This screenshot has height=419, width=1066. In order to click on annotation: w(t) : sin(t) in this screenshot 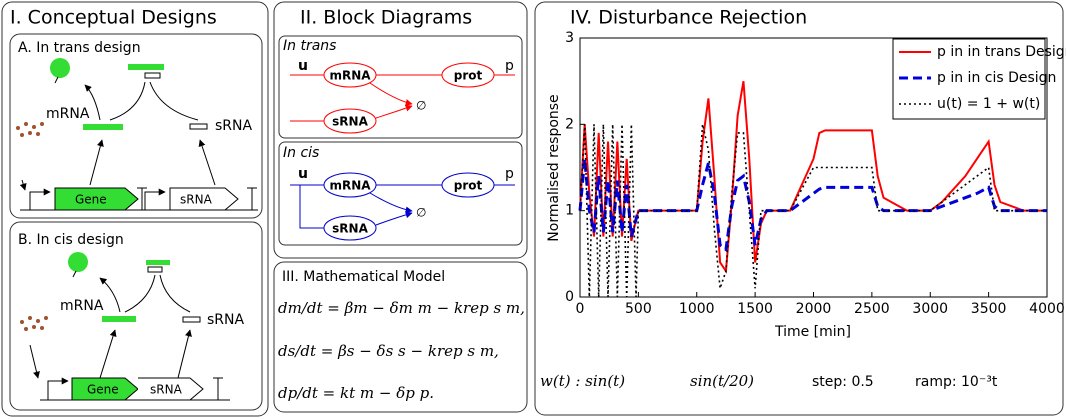, I will do `click(582, 381)`.